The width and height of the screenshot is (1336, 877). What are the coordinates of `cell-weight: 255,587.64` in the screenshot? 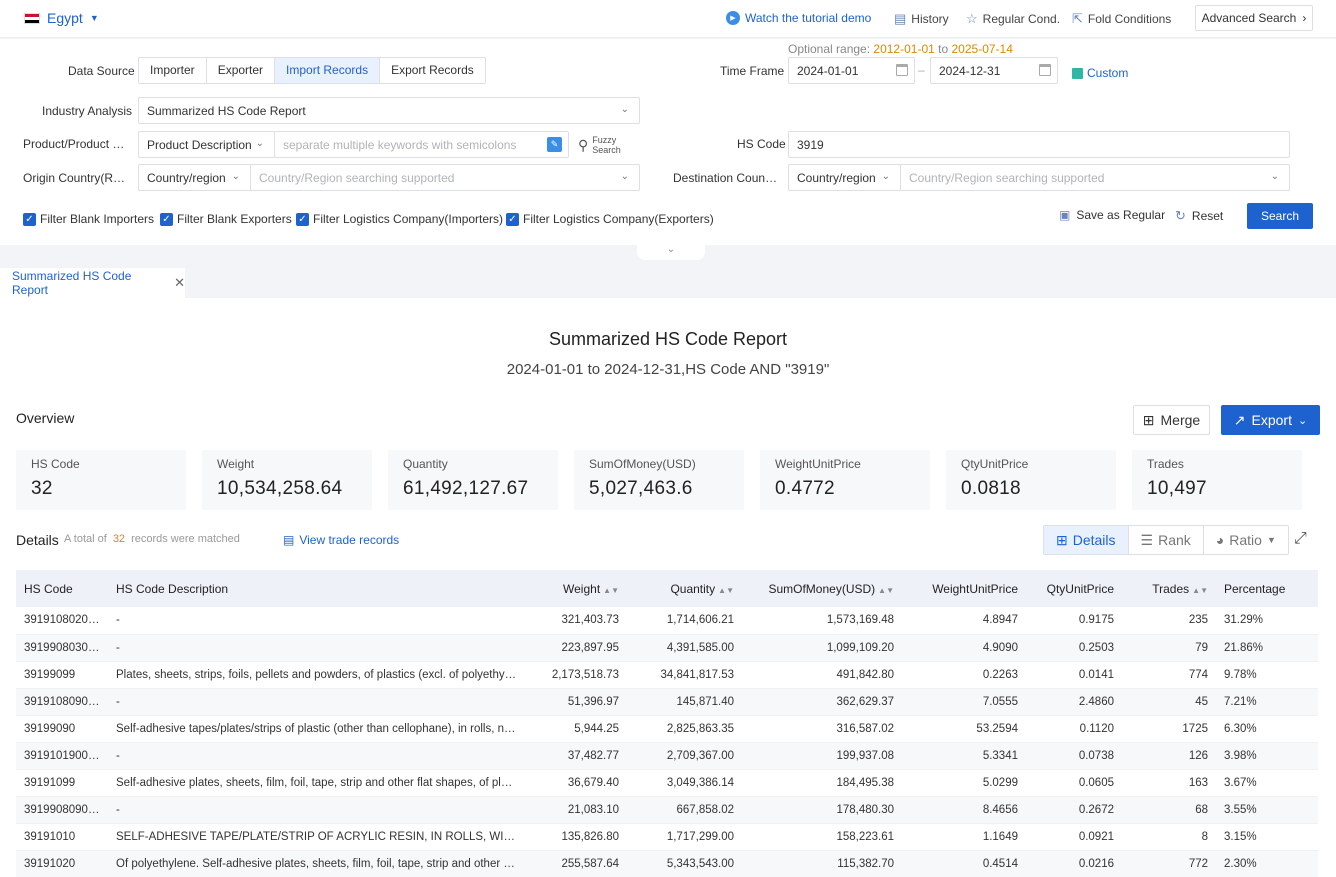 It's located at (576, 863).